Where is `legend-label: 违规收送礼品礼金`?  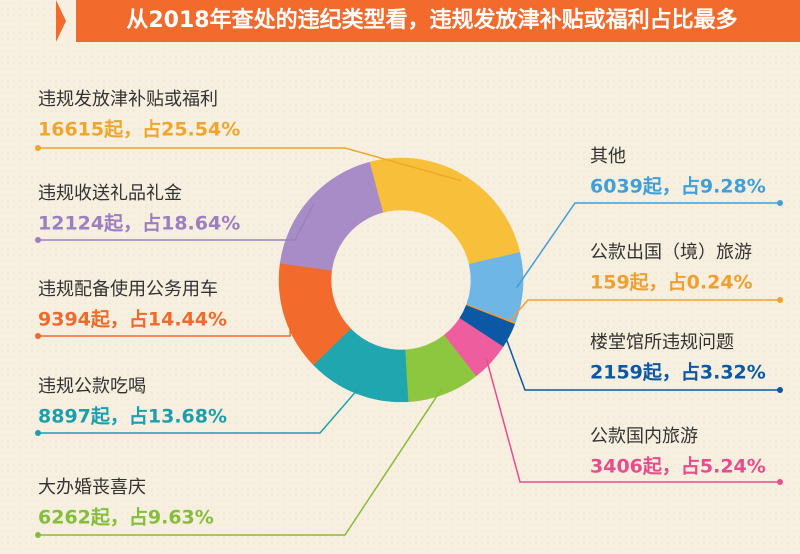 legend-label: 违规收送礼品礼金 is located at coordinates (110, 193).